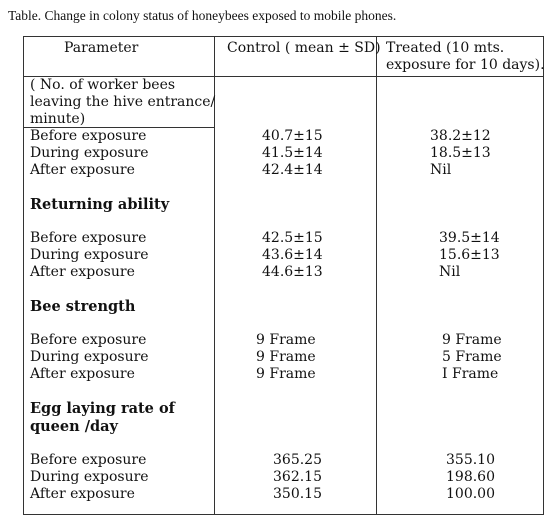  Describe the element at coordinates (469, 255) in the screenshot. I see `treated-value: 15.6±13` at that location.